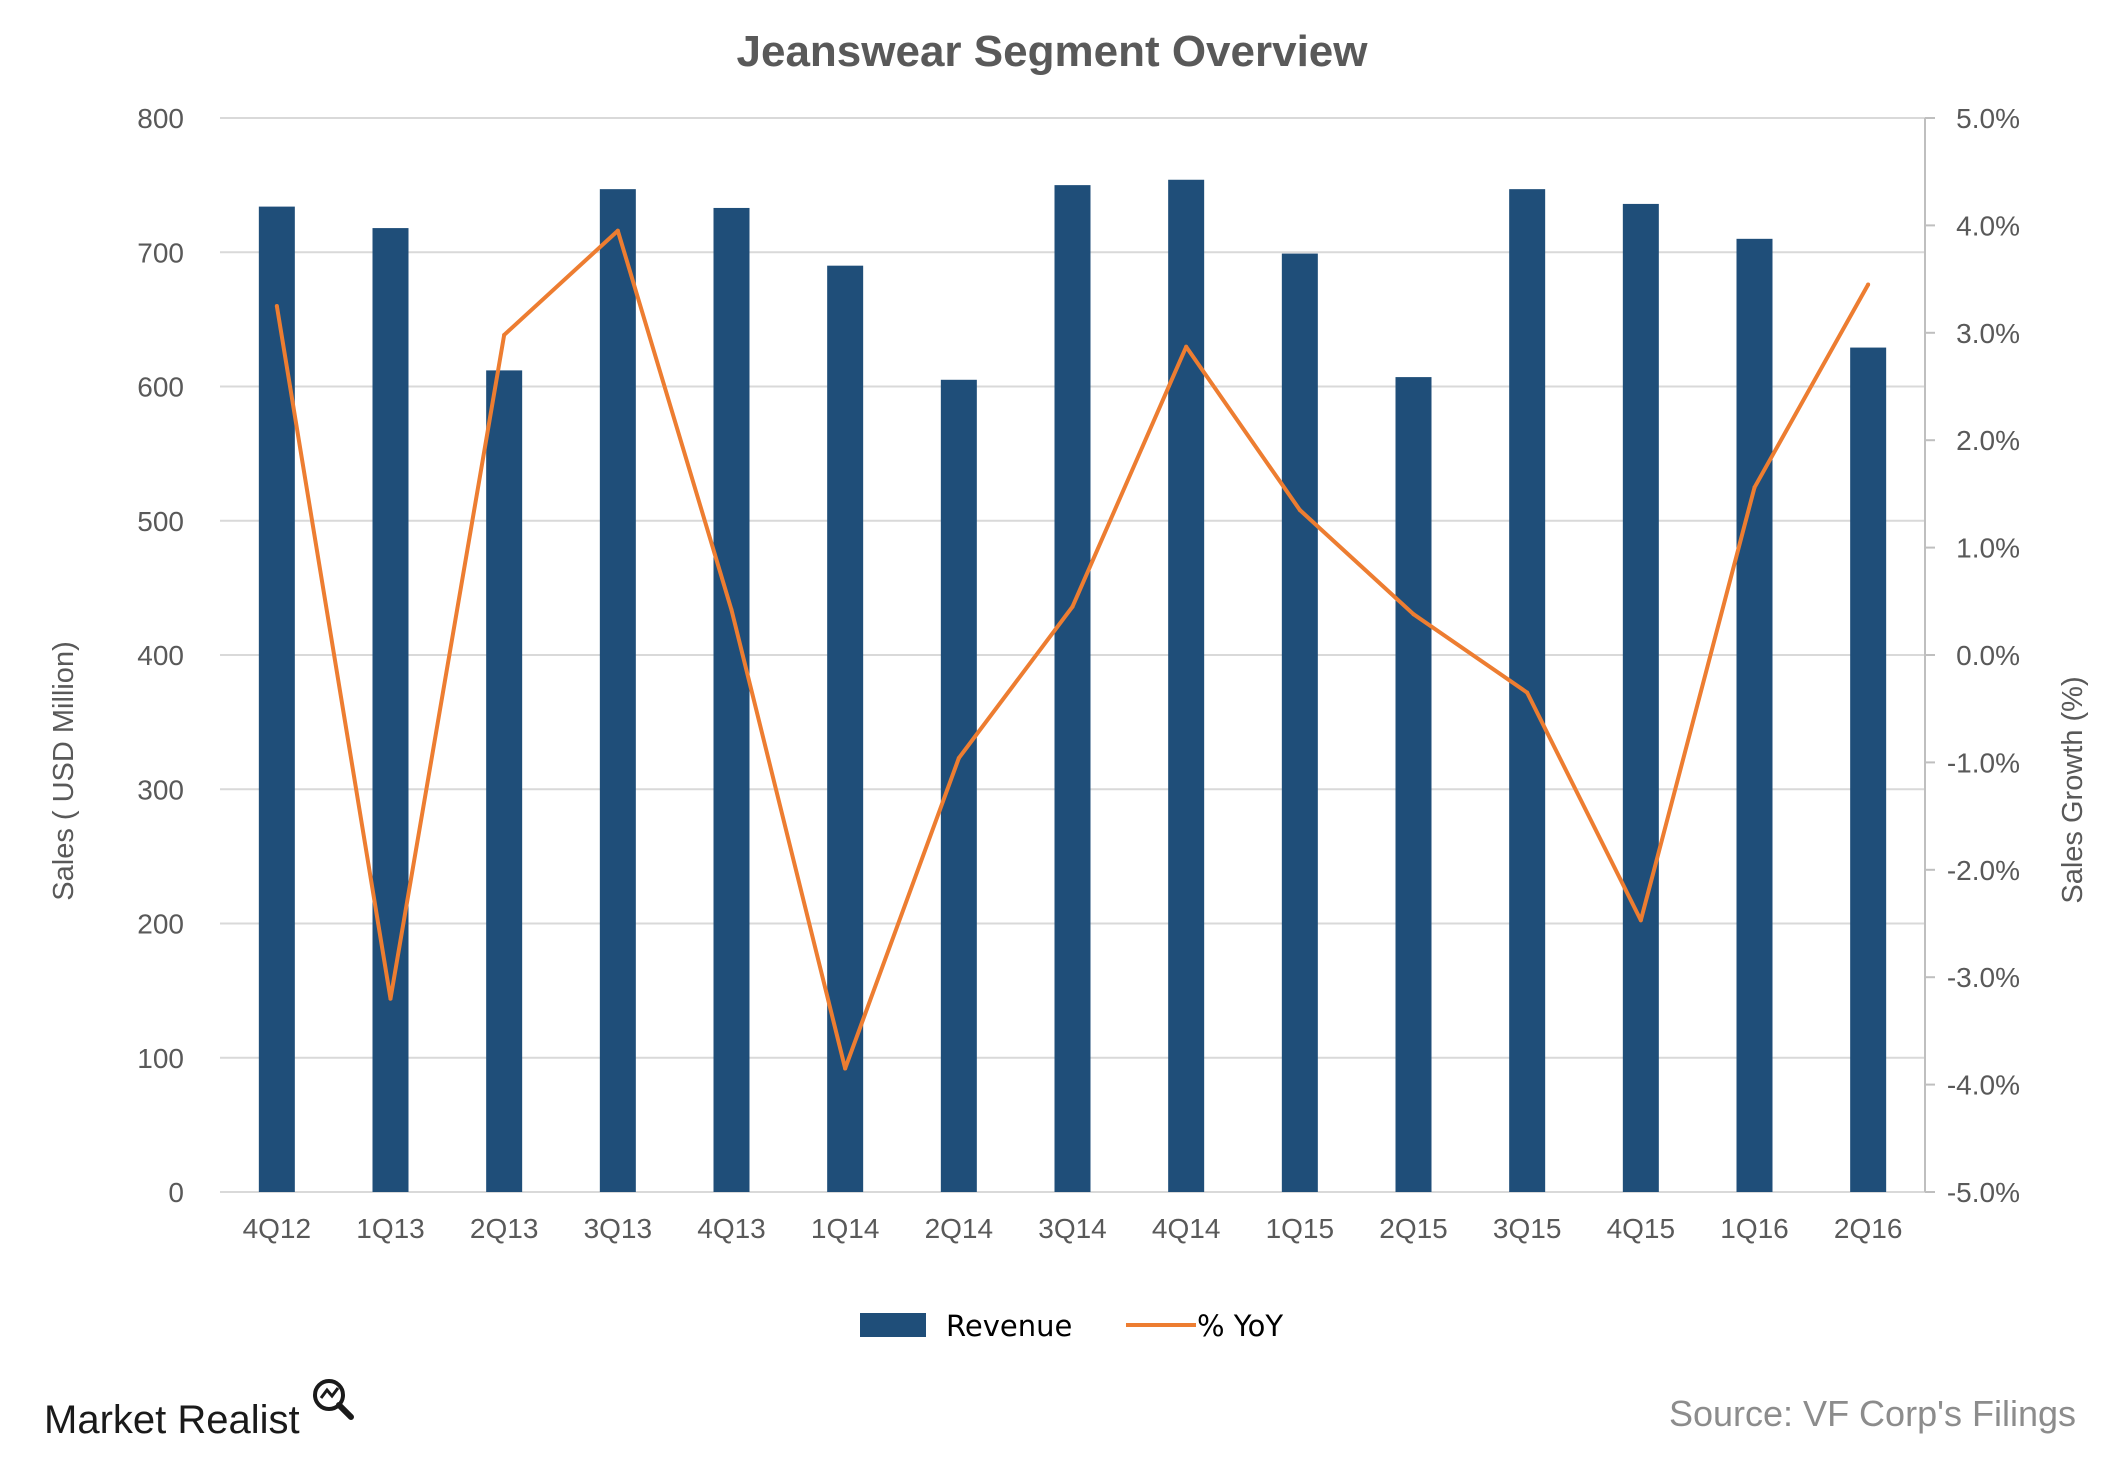 This screenshot has height=1460, width=2105. What do you see at coordinates (2073, 789) in the screenshot?
I see `right-axis-title: Sales Growth (%)` at bounding box center [2073, 789].